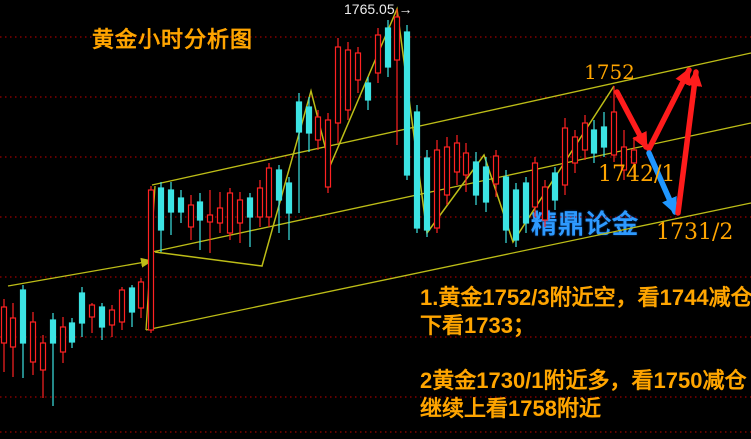 This screenshot has height=439, width=751. What do you see at coordinates (637, 174) in the screenshot?
I see `price-tag-pullback: 1742/1` at bounding box center [637, 174].